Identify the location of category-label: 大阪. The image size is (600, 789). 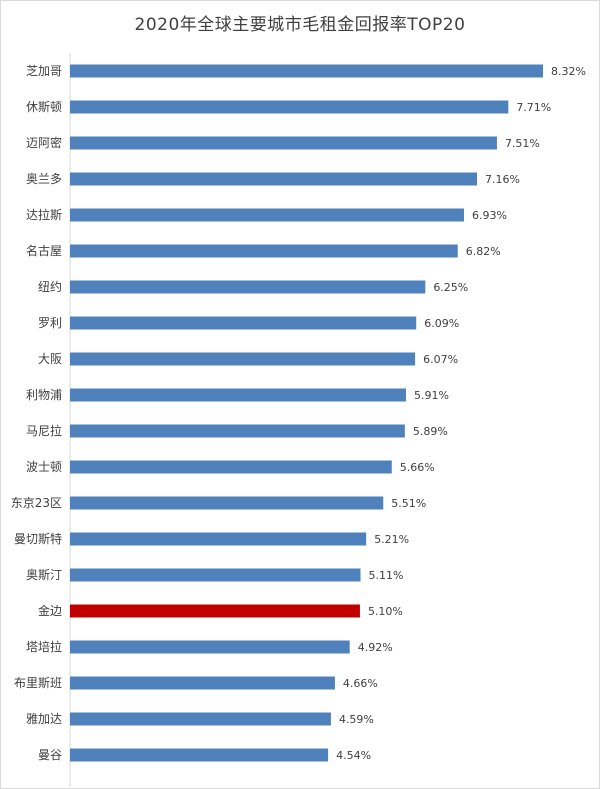
(50, 359).